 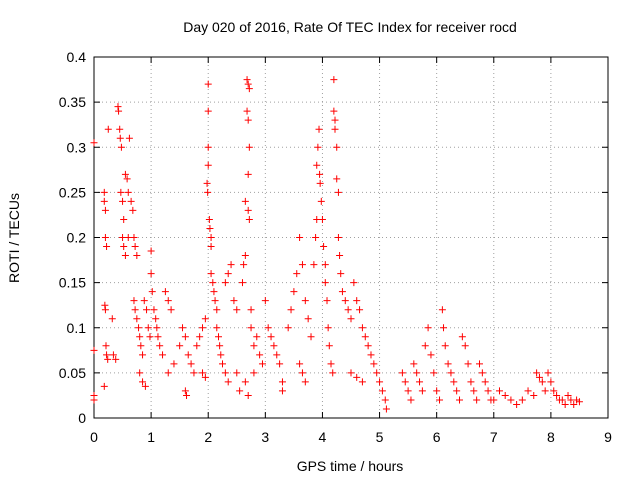 I want to click on x-tick-label: 2, so click(x=208, y=437).